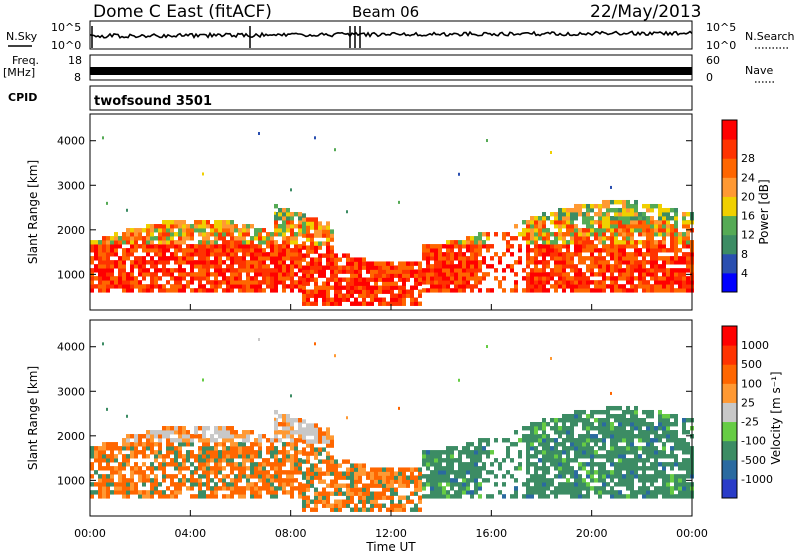 The height and width of the screenshot is (554, 800). Describe the element at coordinates (748, 235) in the screenshot. I see `colorbar-tick-label: 12` at that location.